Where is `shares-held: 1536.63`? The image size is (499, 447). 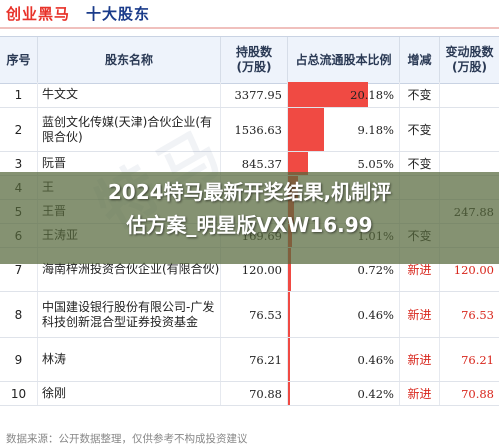
shares-held: 1536.63 is located at coordinates (254, 129).